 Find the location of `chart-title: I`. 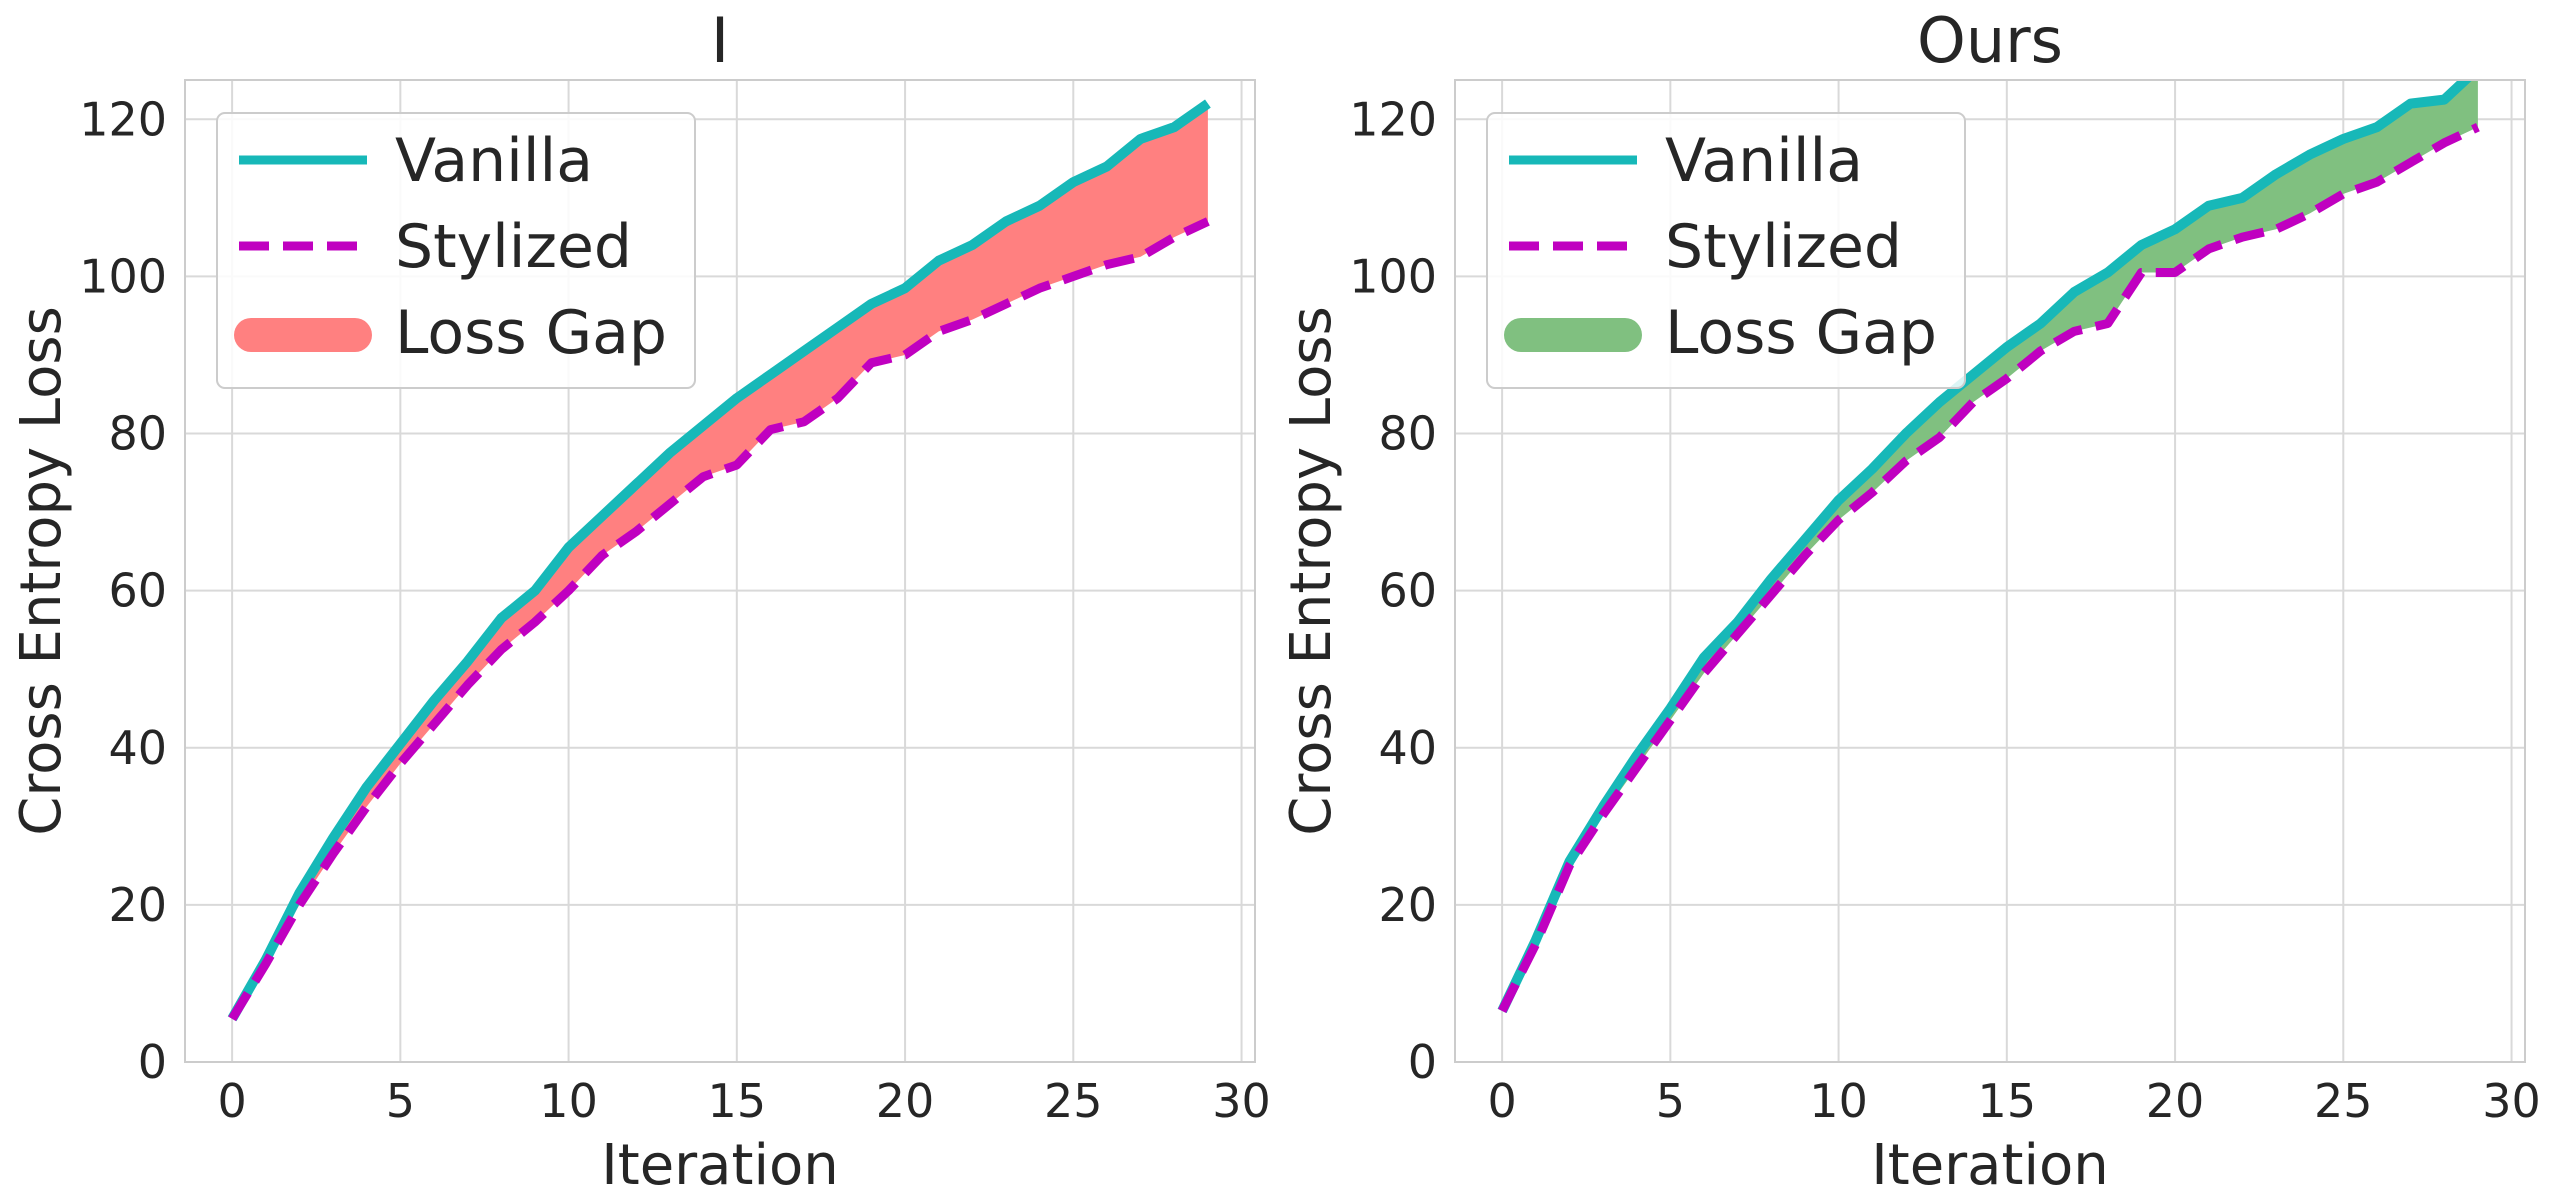

chart-title: I is located at coordinates (720, 40).